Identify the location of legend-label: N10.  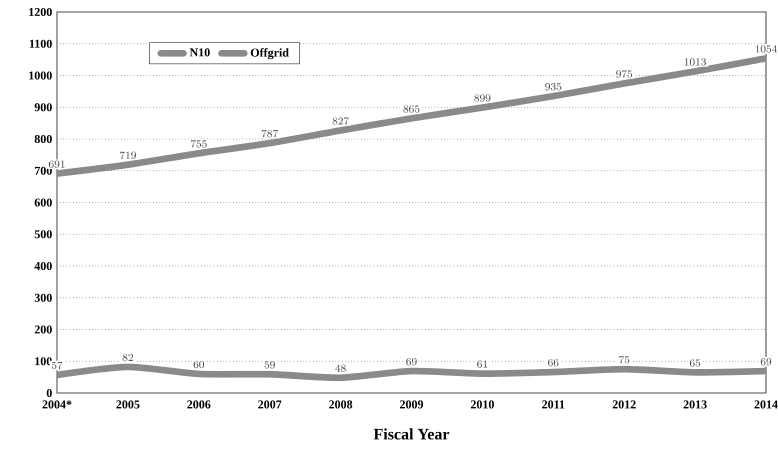
(200, 52).